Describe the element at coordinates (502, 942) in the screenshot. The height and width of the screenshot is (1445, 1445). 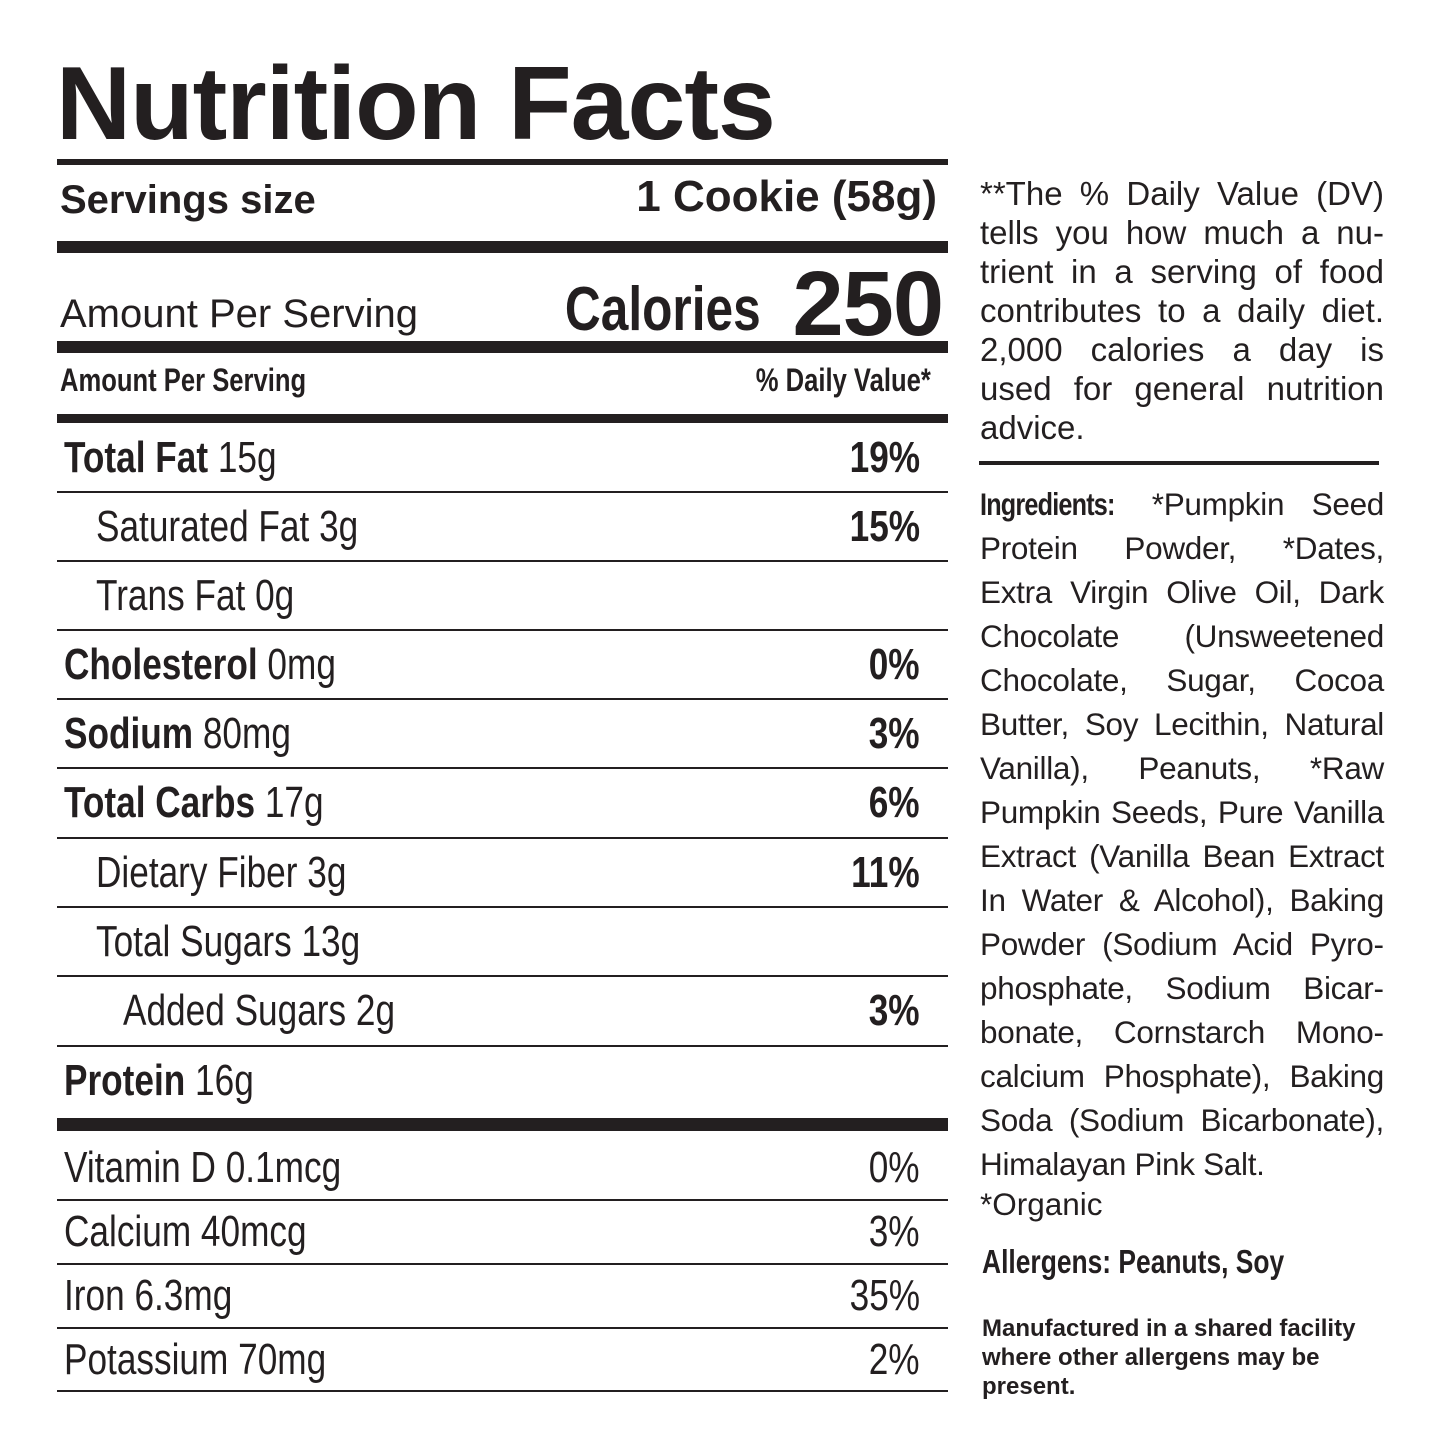
I see `nutrient-row-total-sugars: Total Sugars 13g` at that location.